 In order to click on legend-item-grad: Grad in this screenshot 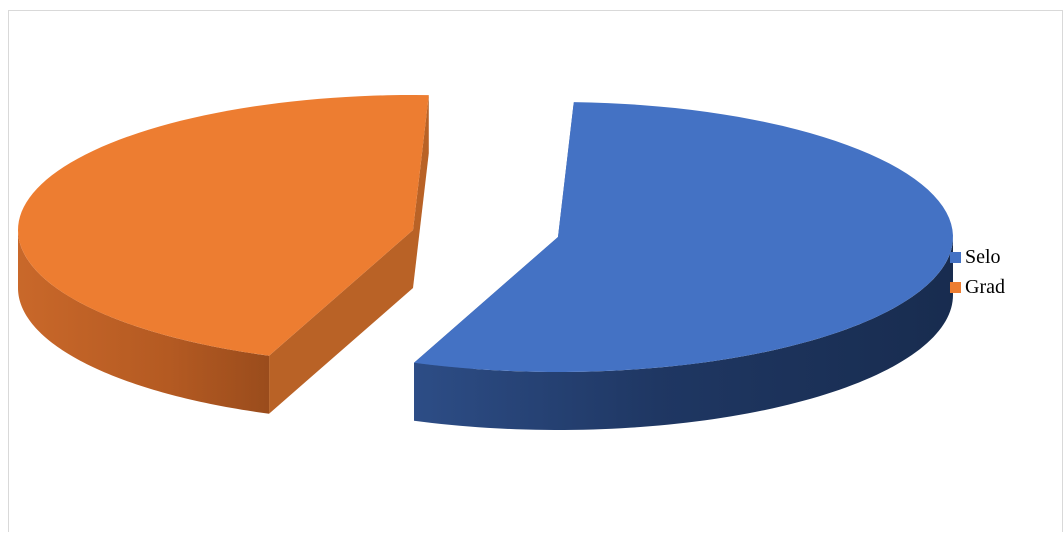, I will do `click(977, 287)`.